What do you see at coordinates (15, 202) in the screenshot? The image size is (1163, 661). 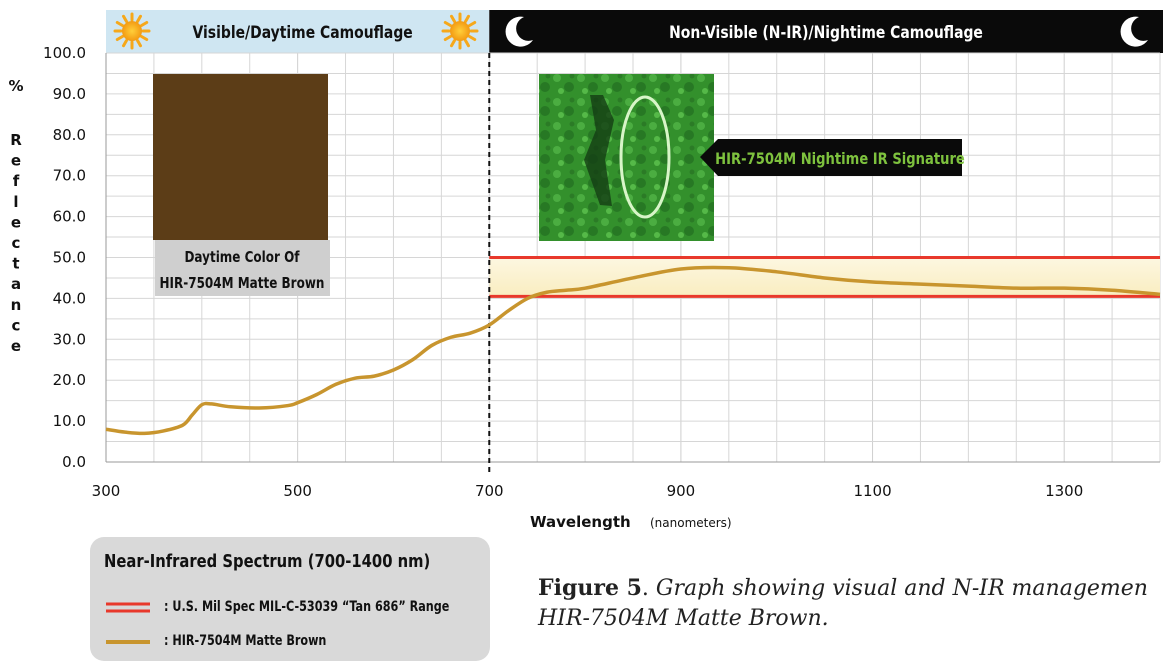 I see `y-axis-label-letter: l` at bounding box center [15, 202].